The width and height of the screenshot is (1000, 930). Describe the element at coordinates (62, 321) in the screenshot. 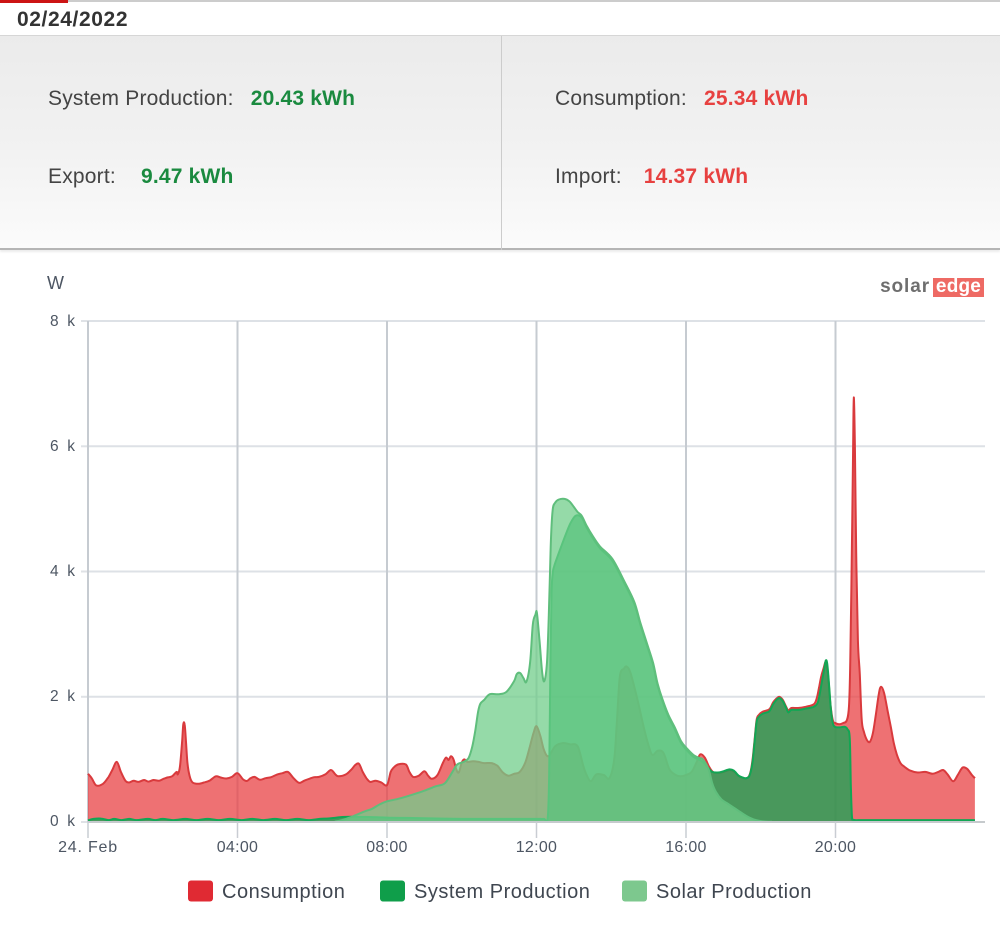

I see `svg-text: 8 k` at that location.